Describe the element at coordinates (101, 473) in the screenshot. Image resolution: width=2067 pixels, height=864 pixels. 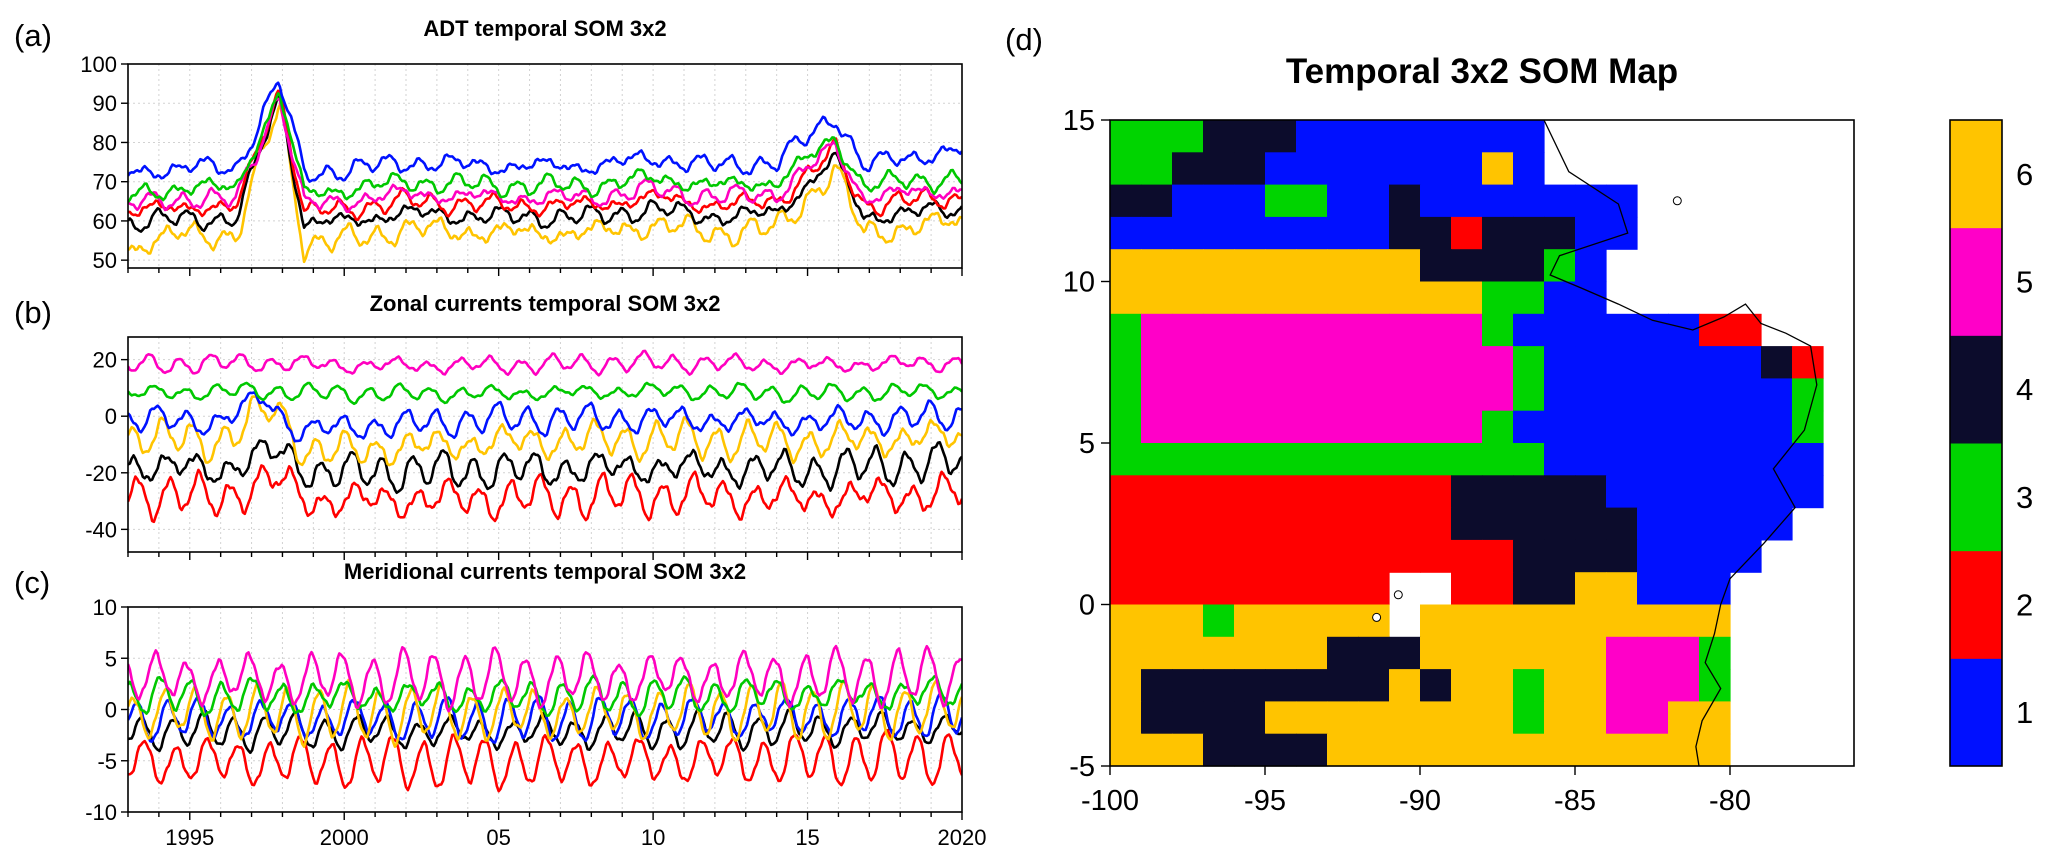
I see `svg-text: -20` at that location.